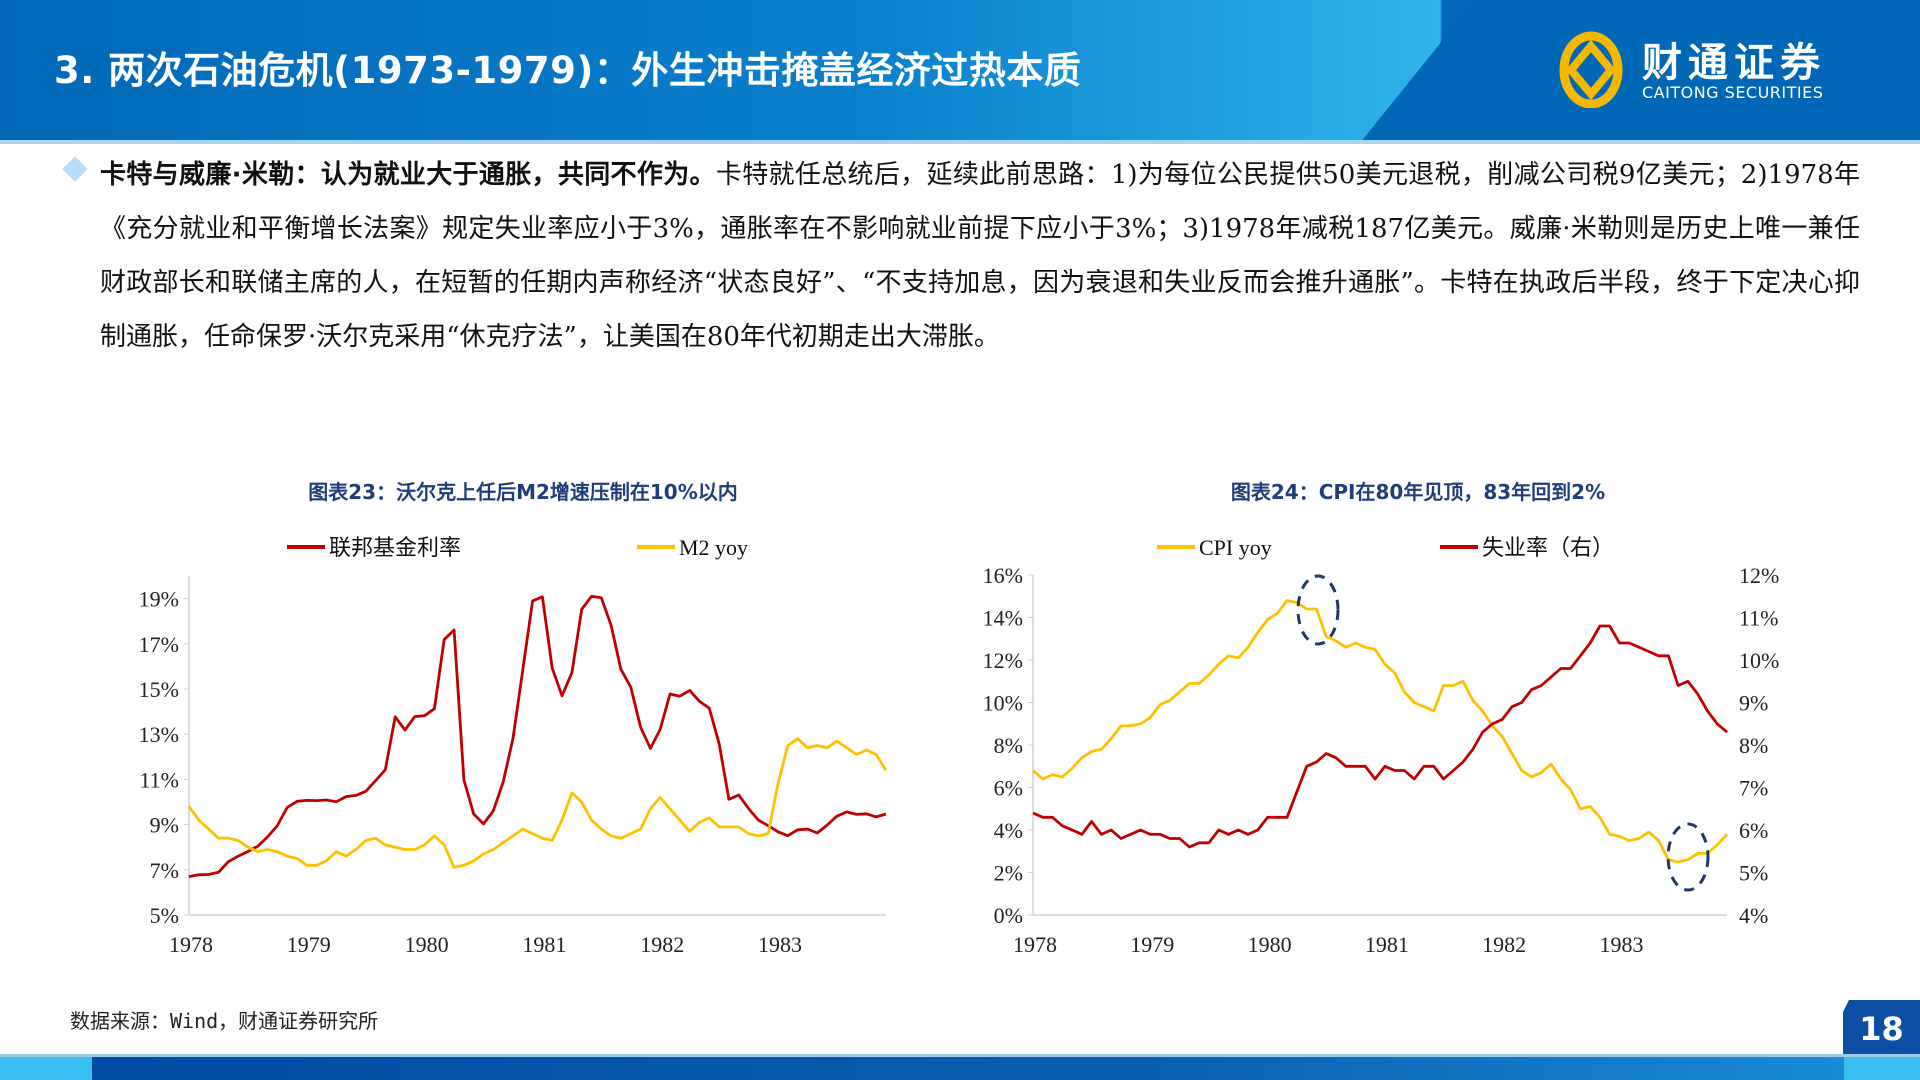 The height and width of the screenshot is (1080, 1920). I want to click on y2-tick-label: 10%, so click(1759, 660).